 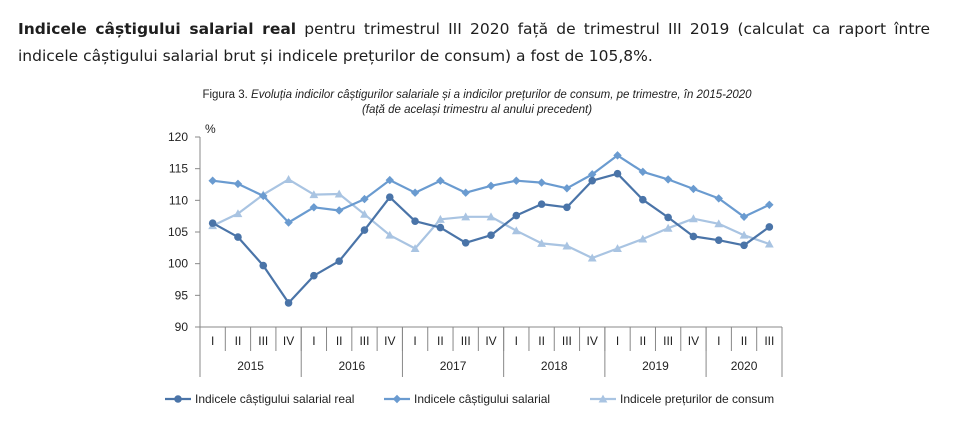 I want to click on legend-label: Indicele prețurilor de consum, so click(x=697, y=399).